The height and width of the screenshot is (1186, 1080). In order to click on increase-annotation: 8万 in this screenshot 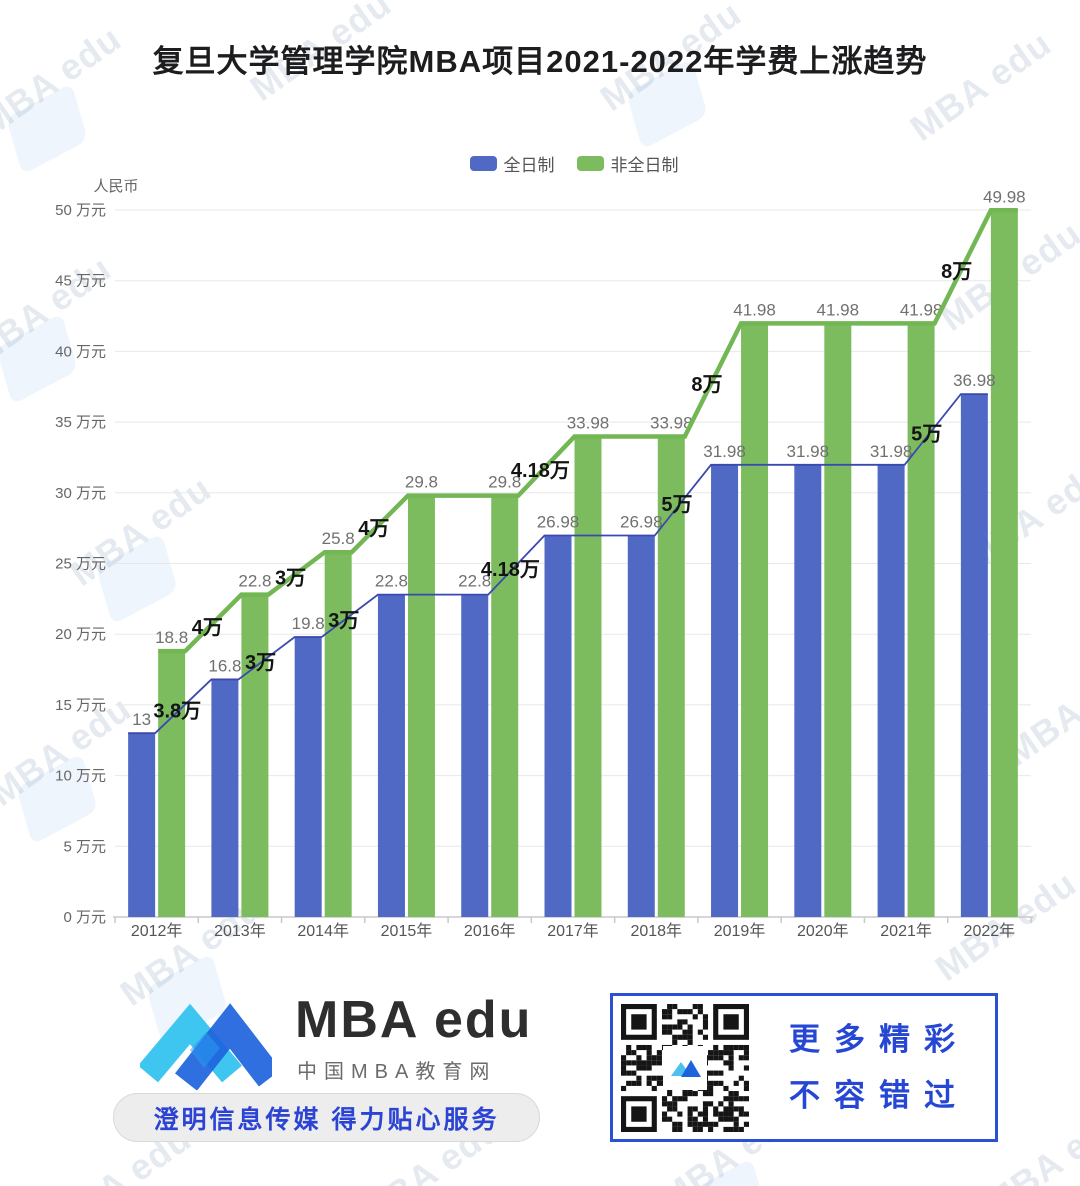, I will do `click(706, 385)`.